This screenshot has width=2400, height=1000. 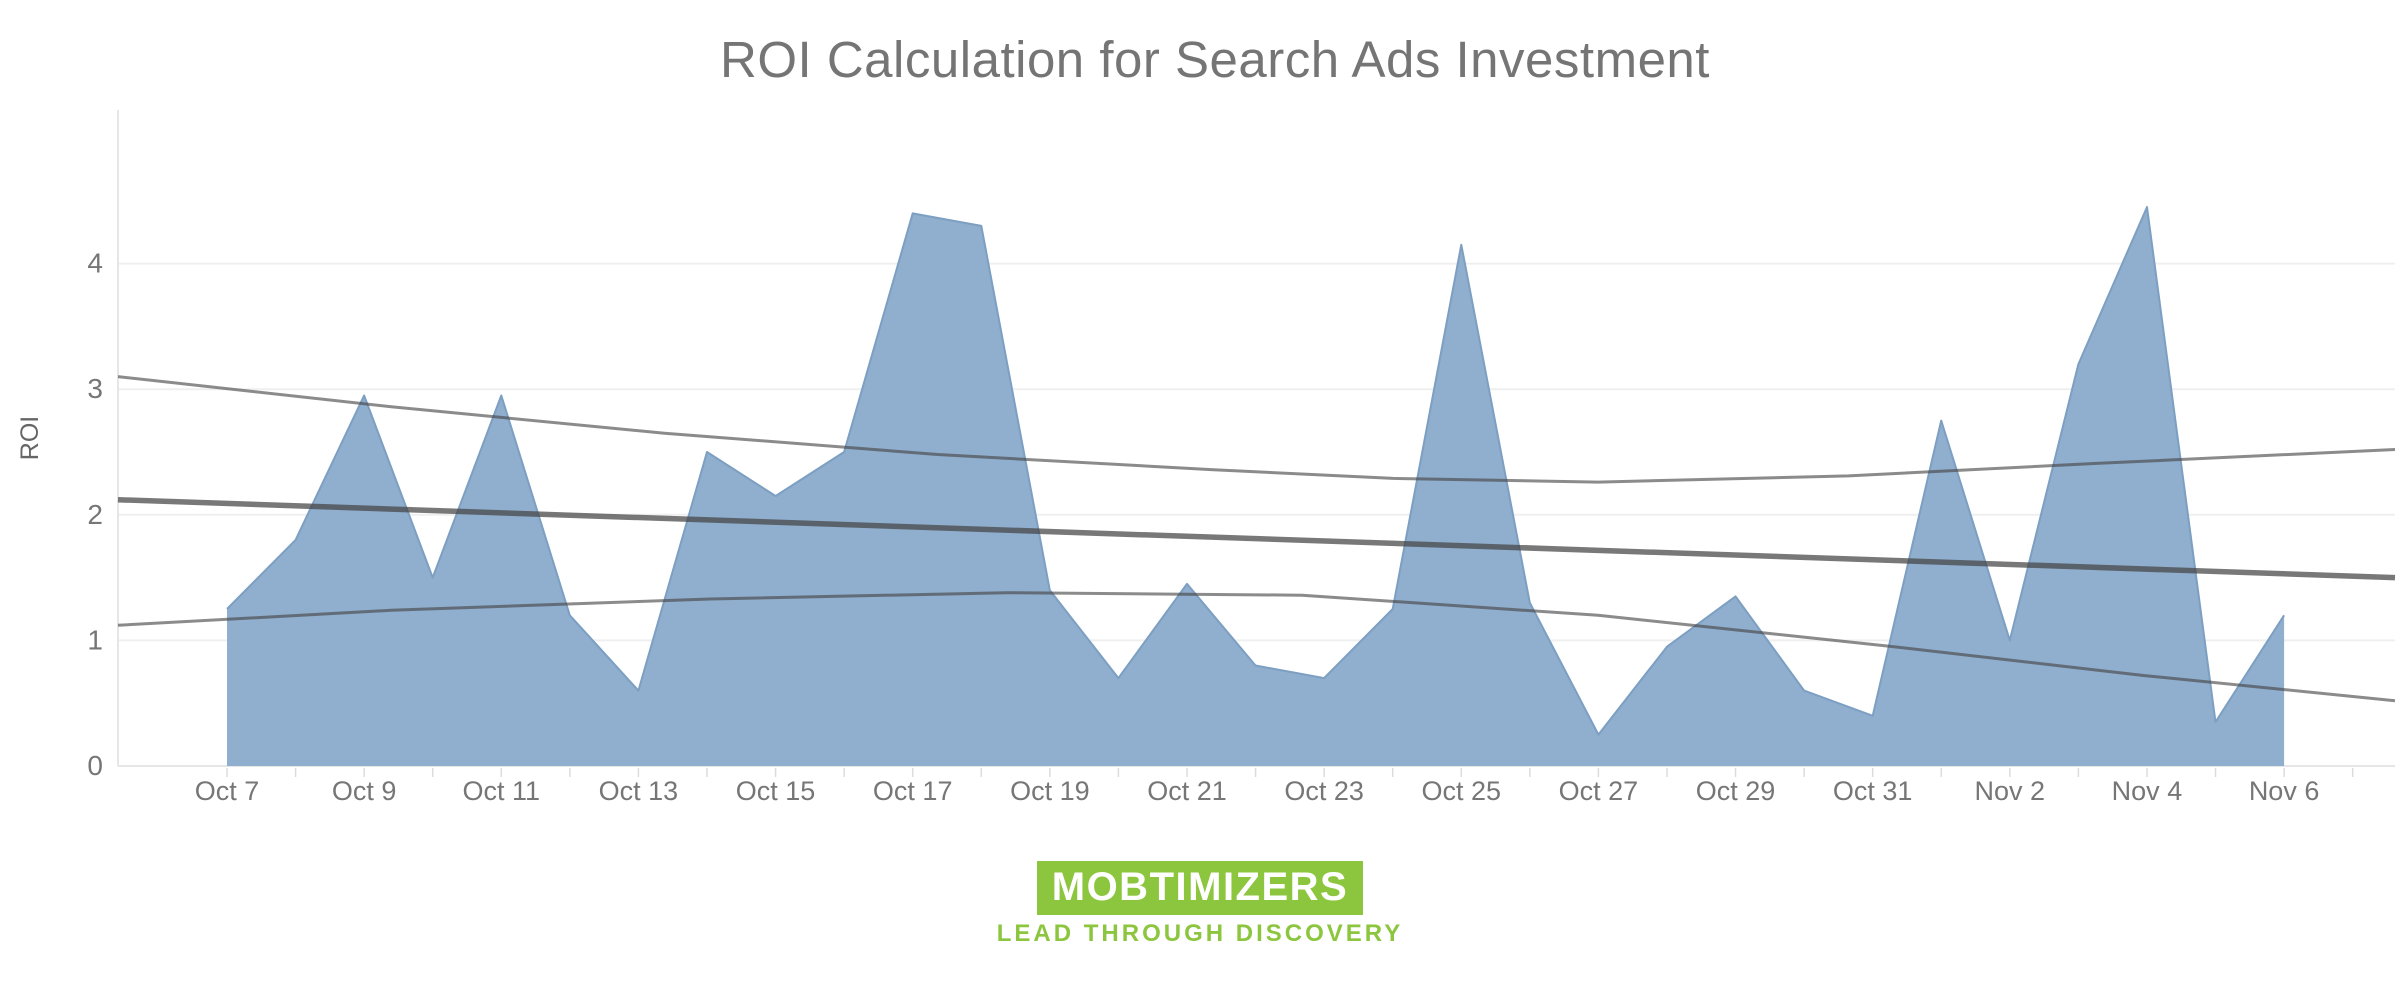 I want to click on x-tick-label: Oct 19, so click(x=1050, y=791).